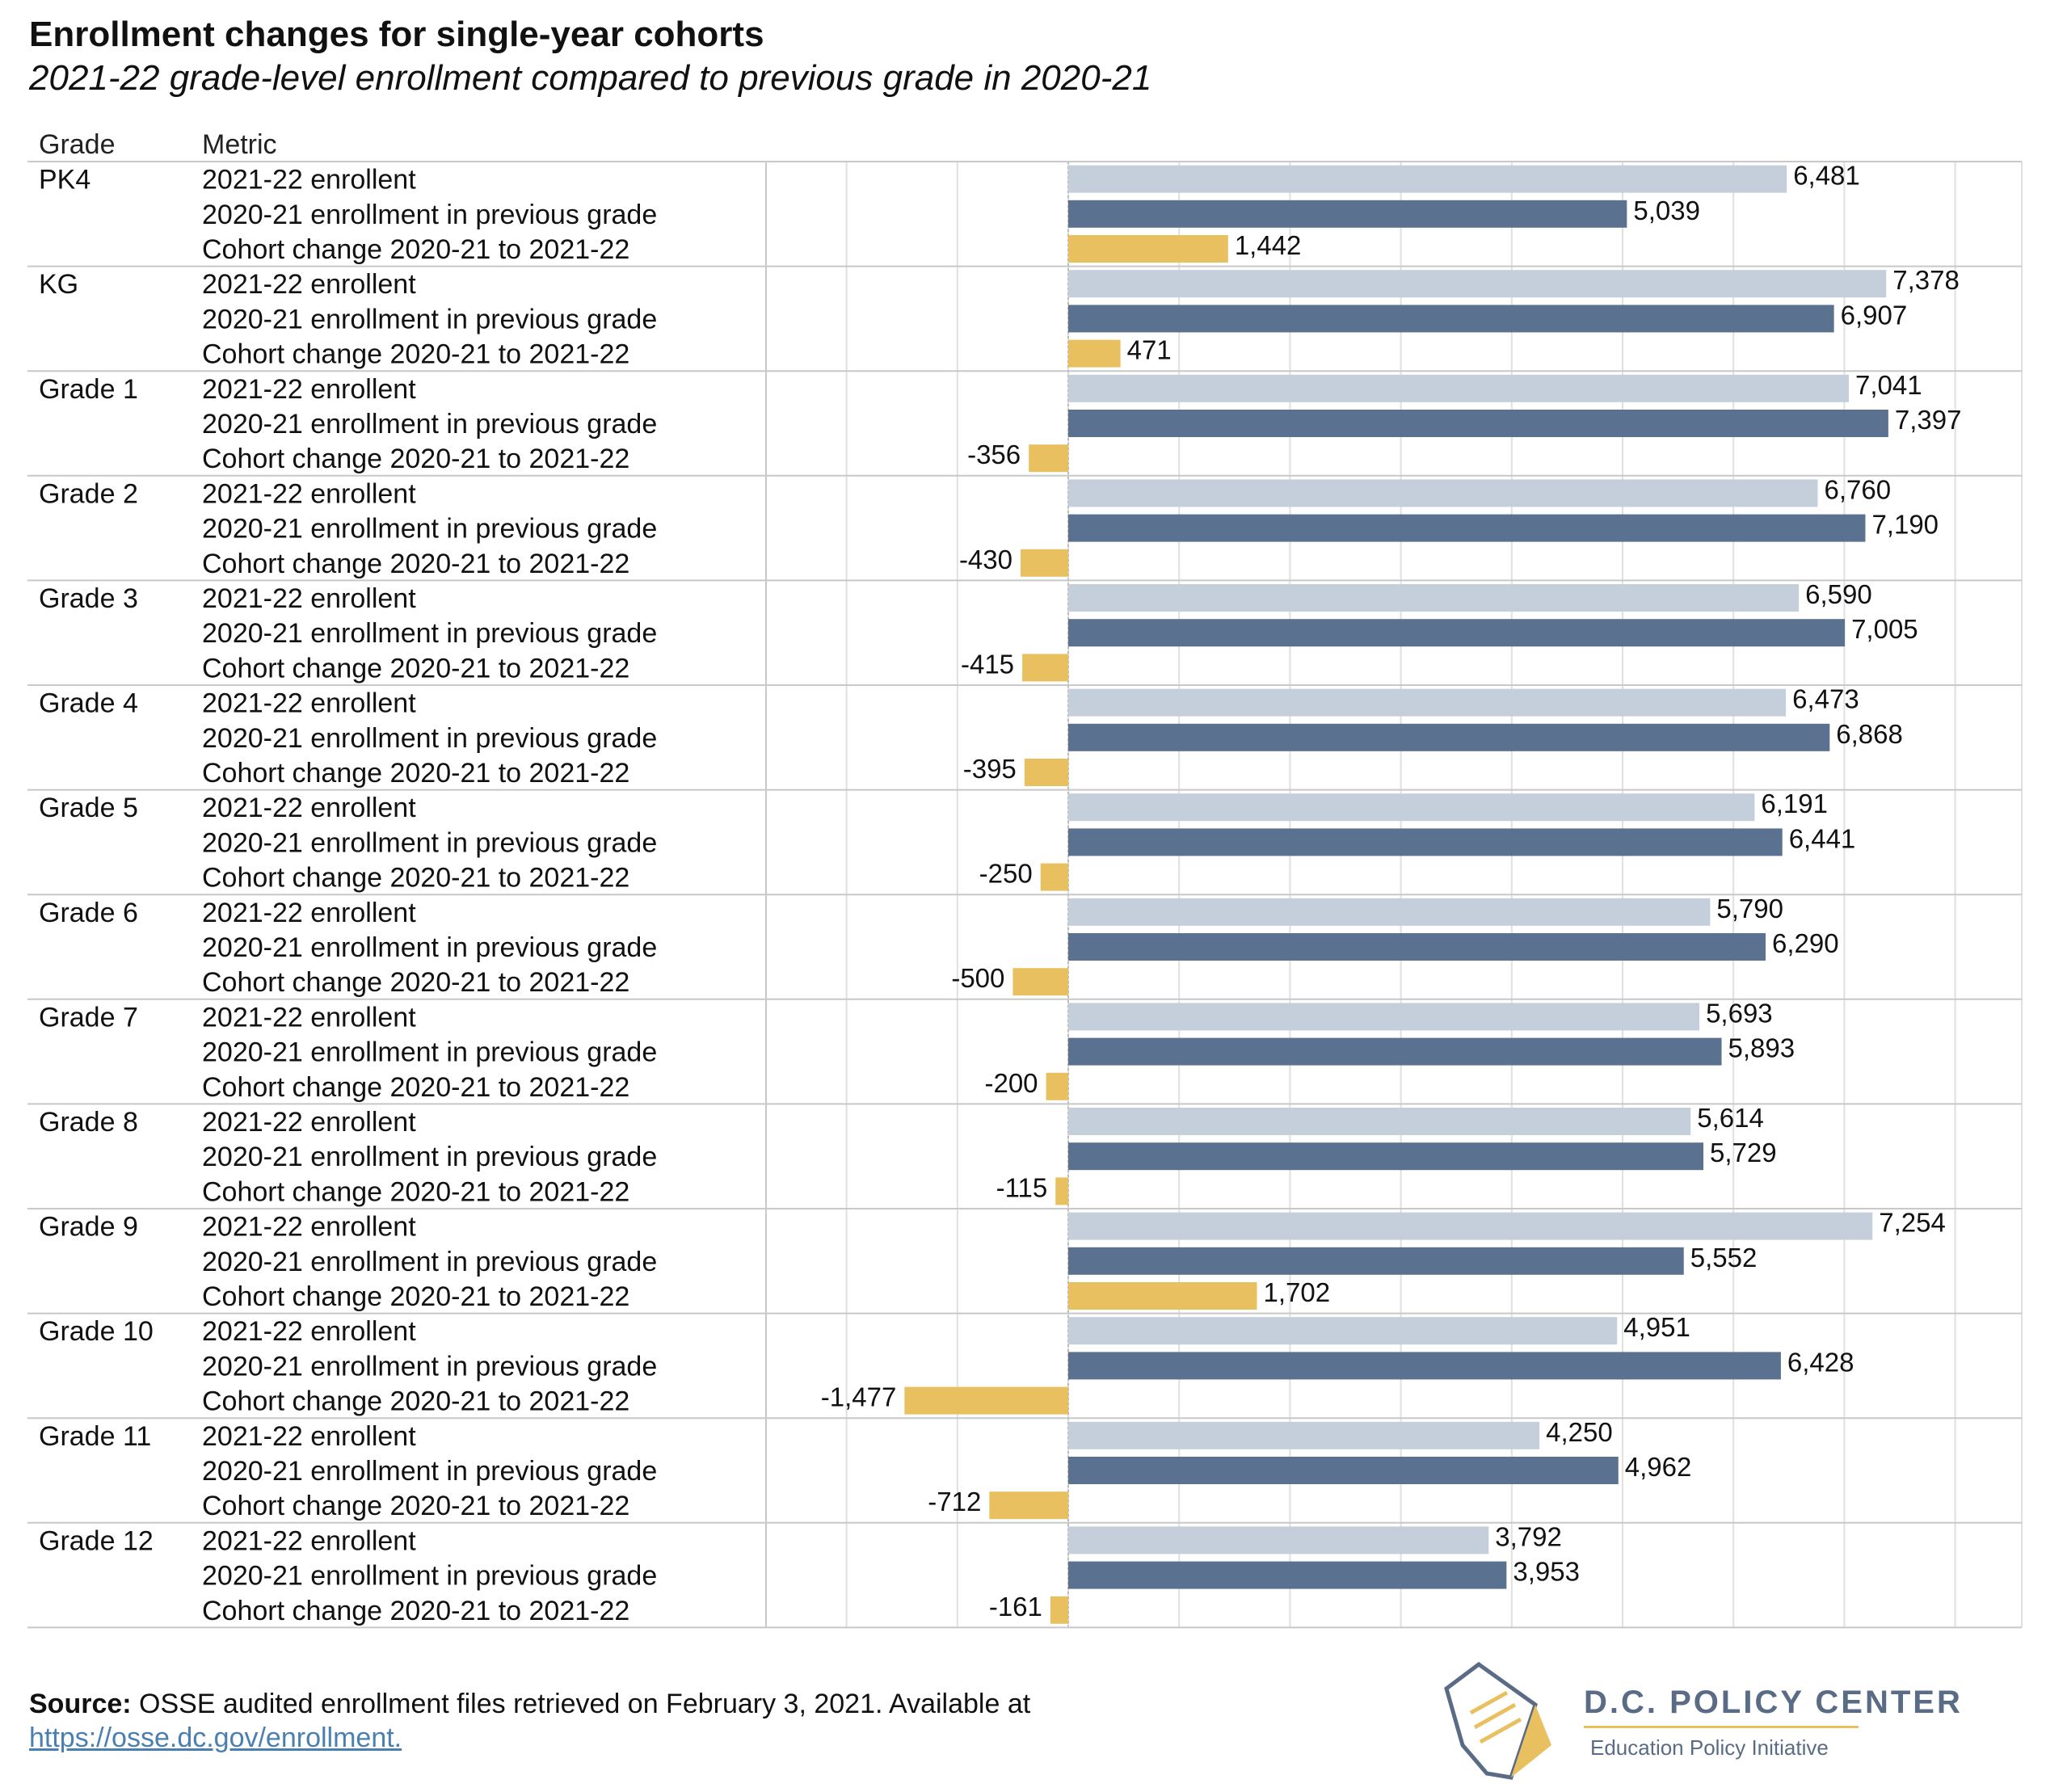 Image resolution: width=2046 pixels, height=1792 pixels. What do you see at coordinates (58, 284) in the screenshot?
I see `grade-label: KG` at bounding box center [58, 284].